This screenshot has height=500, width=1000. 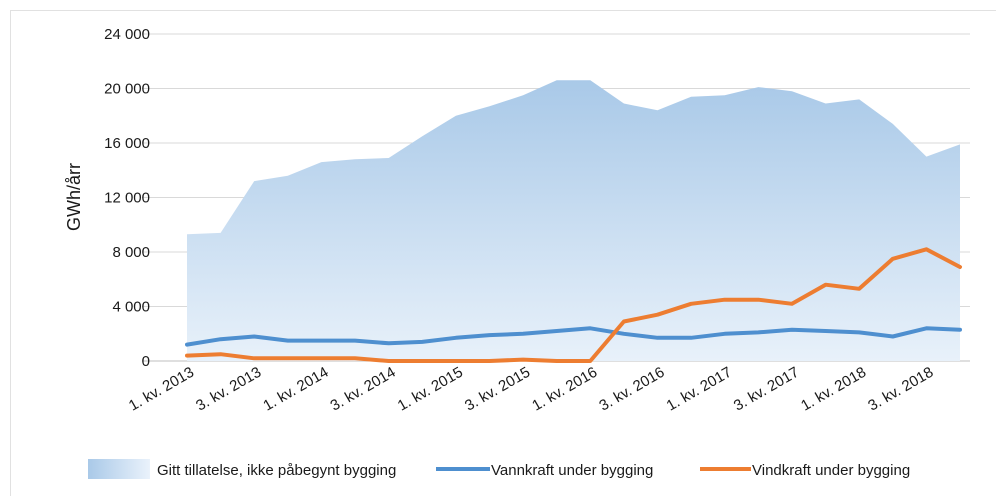 What do you see at coordinates (831, 470) in the screenshot?
I see `legend-label-wind: Vindkraft under bygging` at bounding box center [831, 470].